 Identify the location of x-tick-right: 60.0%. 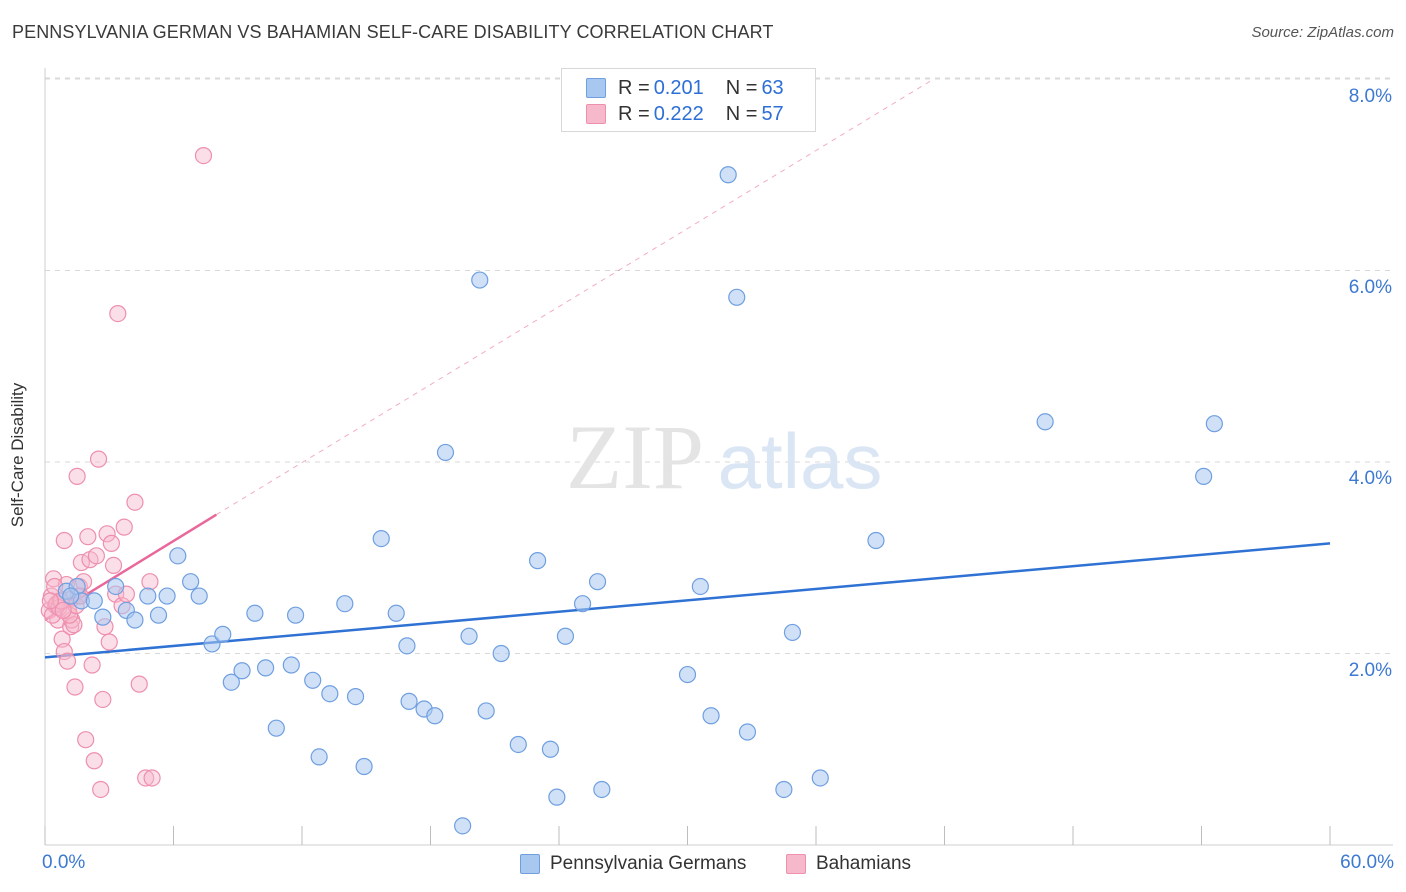
(1367, 862).